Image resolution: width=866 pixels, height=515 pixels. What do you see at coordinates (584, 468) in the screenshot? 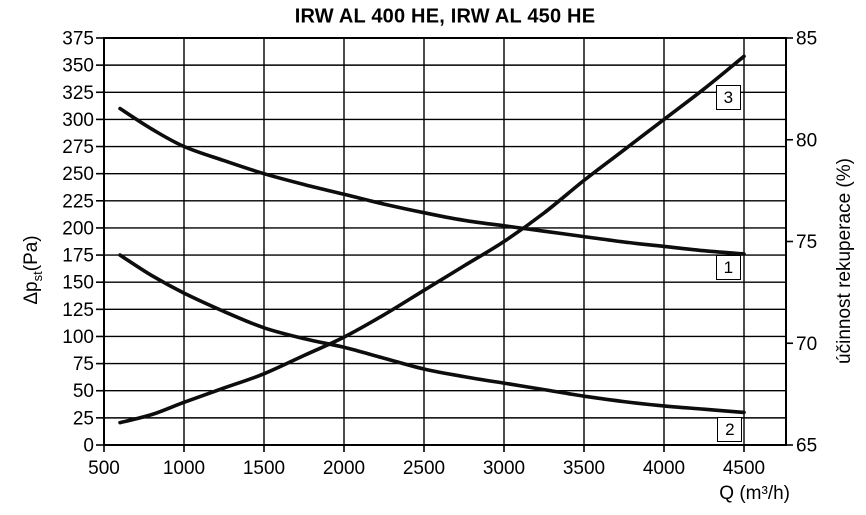
I see `x-tick-label: 3500` at bounding box center [584, 468].